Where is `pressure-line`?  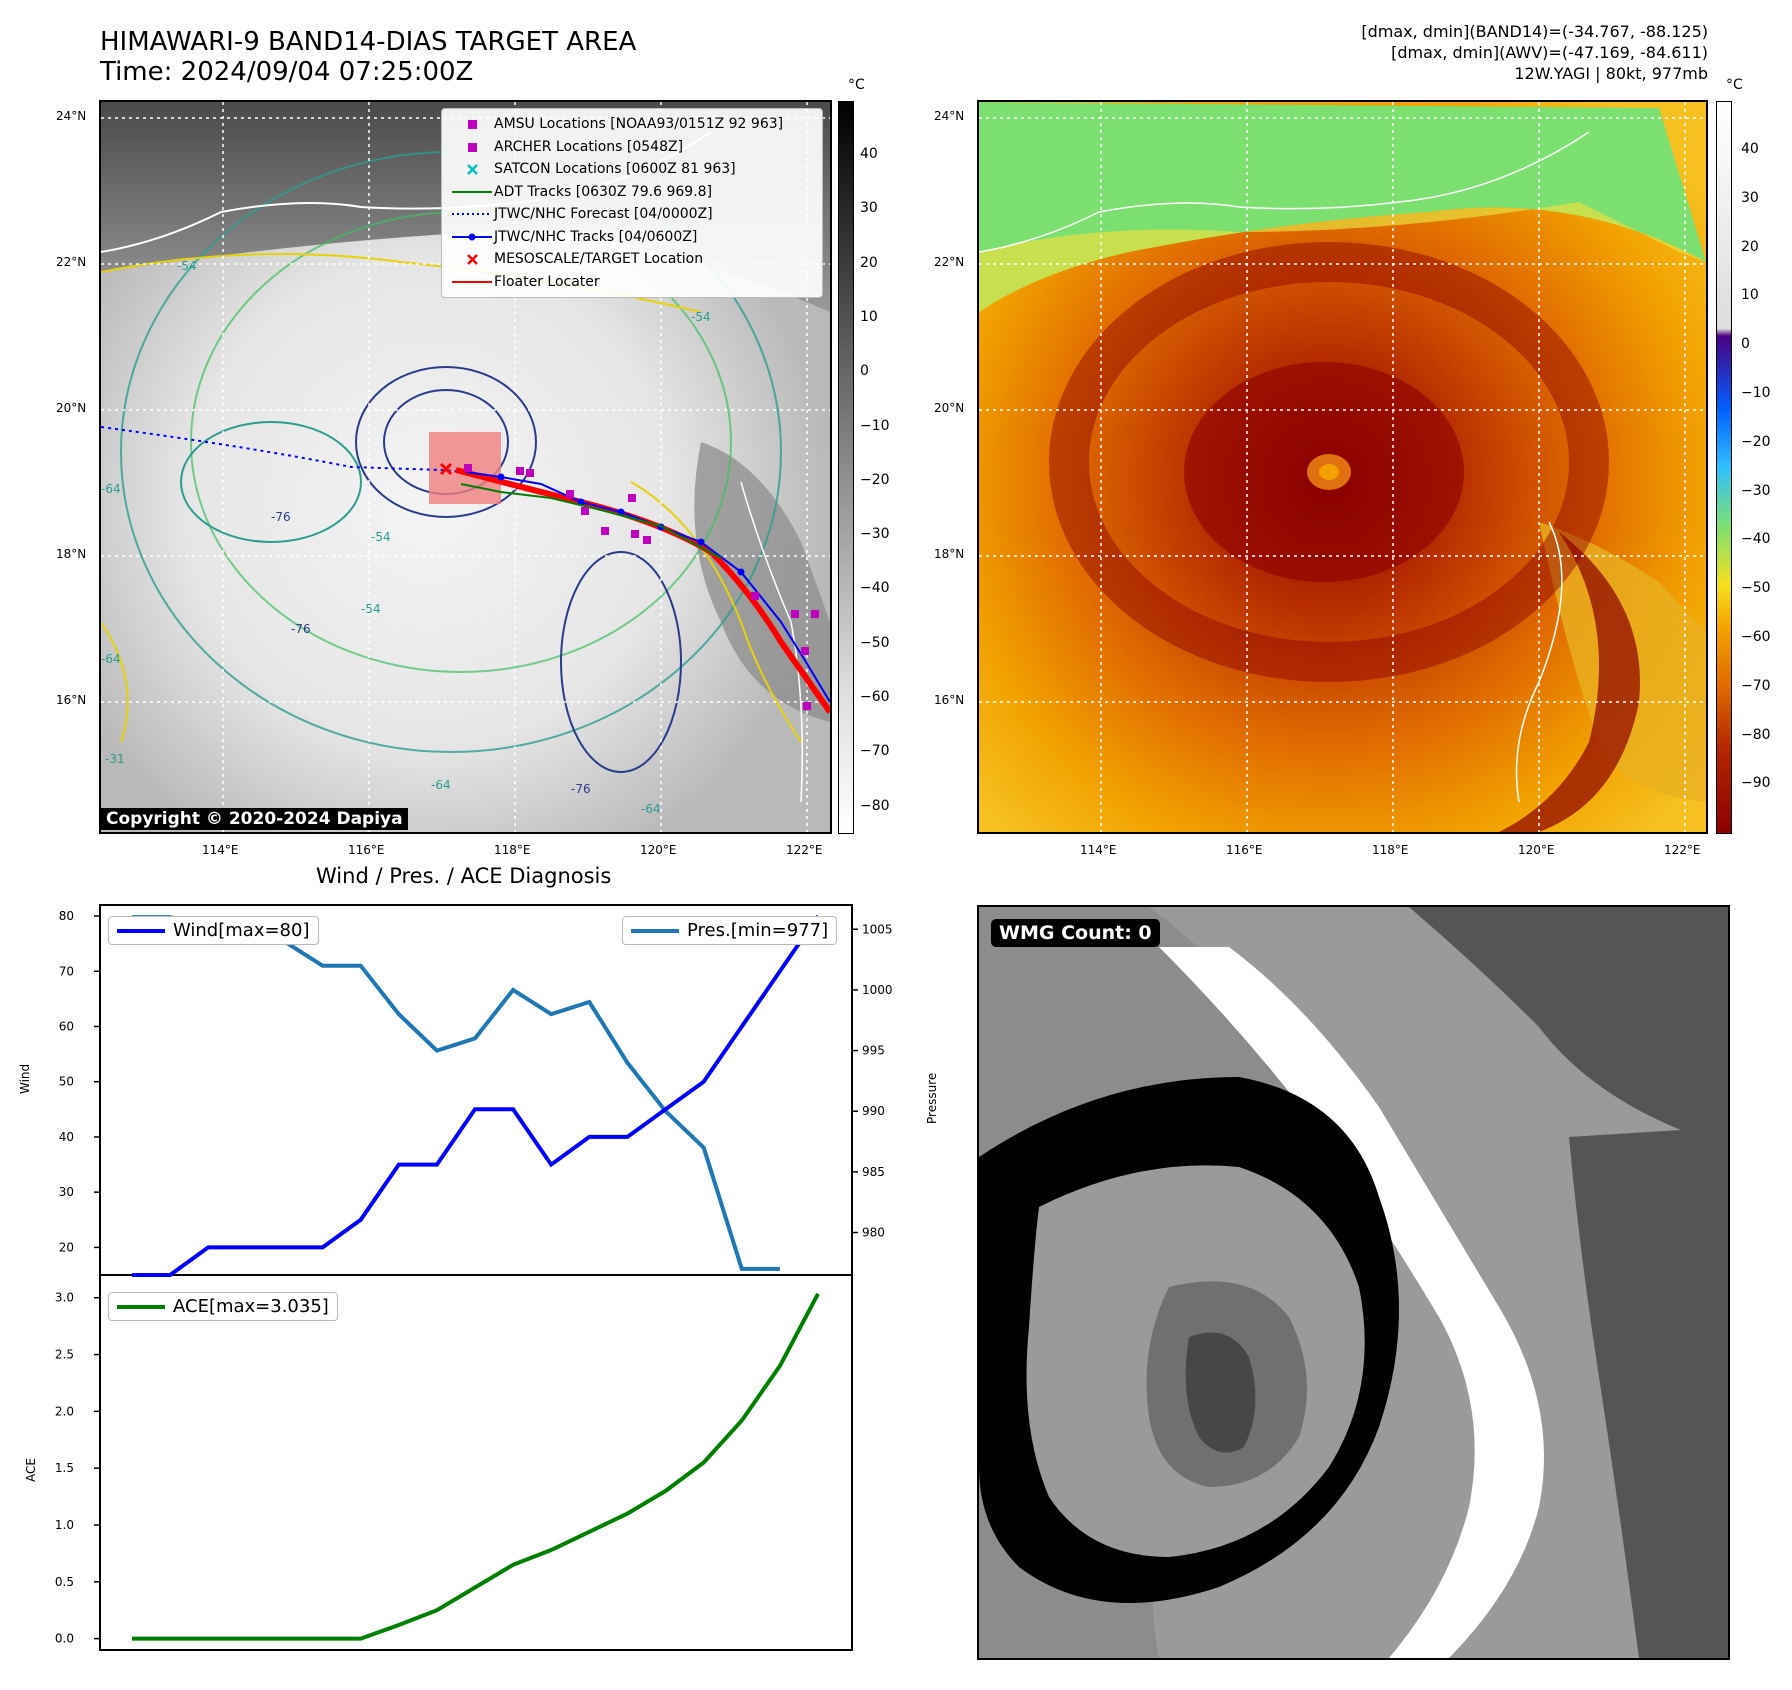 pressure-line is located at coordinates (456, 1093).